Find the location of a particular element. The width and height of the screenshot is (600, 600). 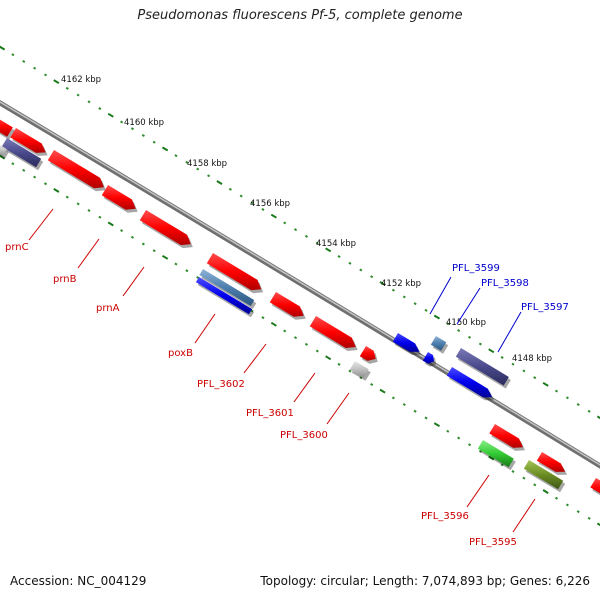

gene-label-PFL_3601: PFL_3601 is located at coordinates (270, 413).